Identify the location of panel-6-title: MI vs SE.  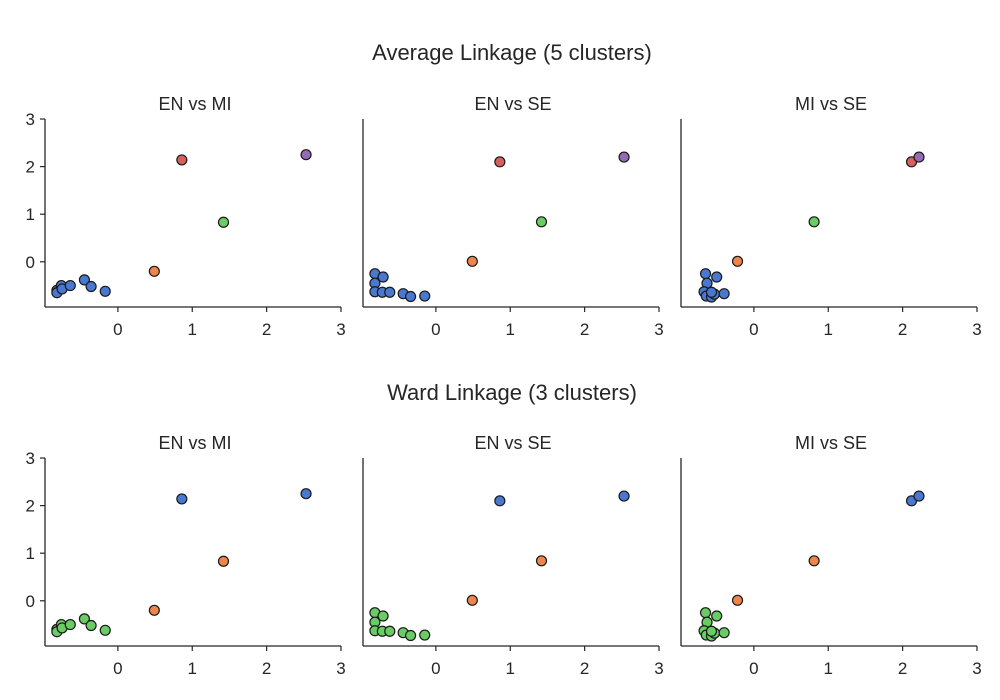
(831, 443).